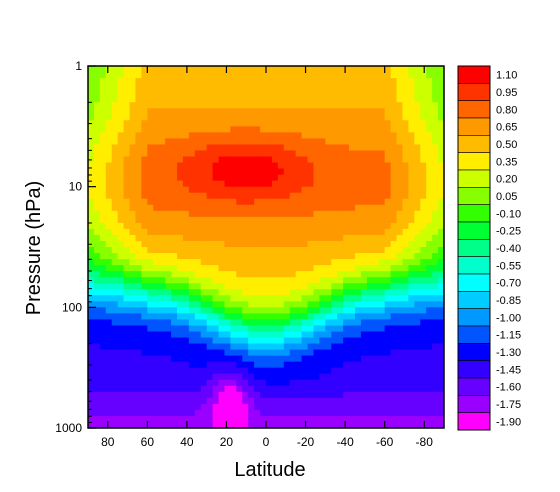 The height and width of the screenshot is (492, 560). I want to click on colorbar-label: 1.10, so click(506, 76).